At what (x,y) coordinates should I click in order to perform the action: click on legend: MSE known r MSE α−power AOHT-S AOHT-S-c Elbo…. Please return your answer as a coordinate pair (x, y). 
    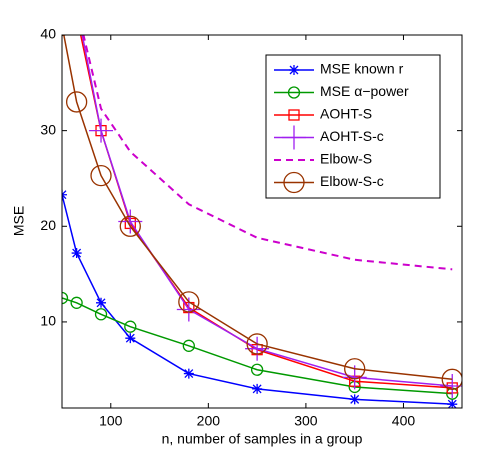
    Looking at the image, I should click on (353, 126).